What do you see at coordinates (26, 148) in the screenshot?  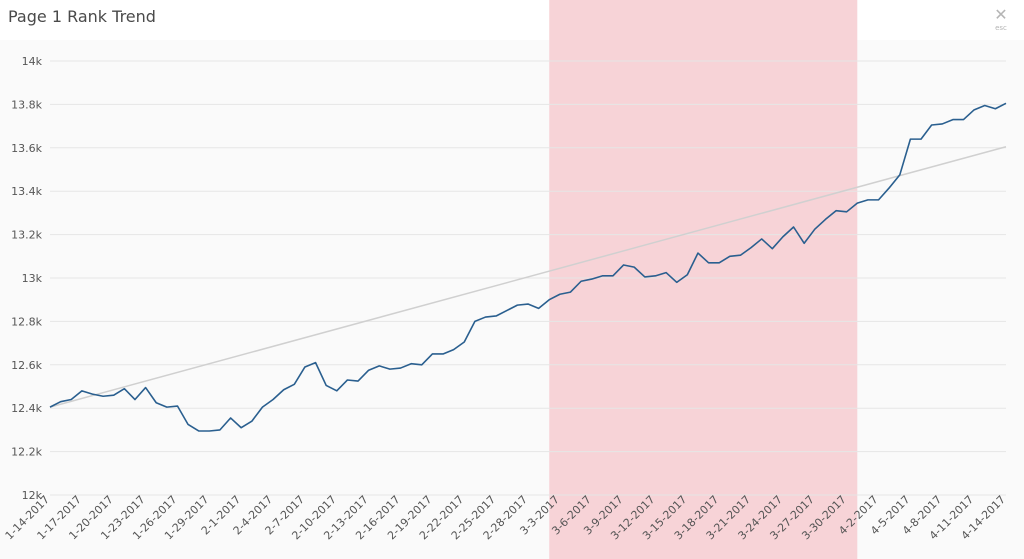 I see `y-tick-label: 13.6k` at bounding box center [26, 148].